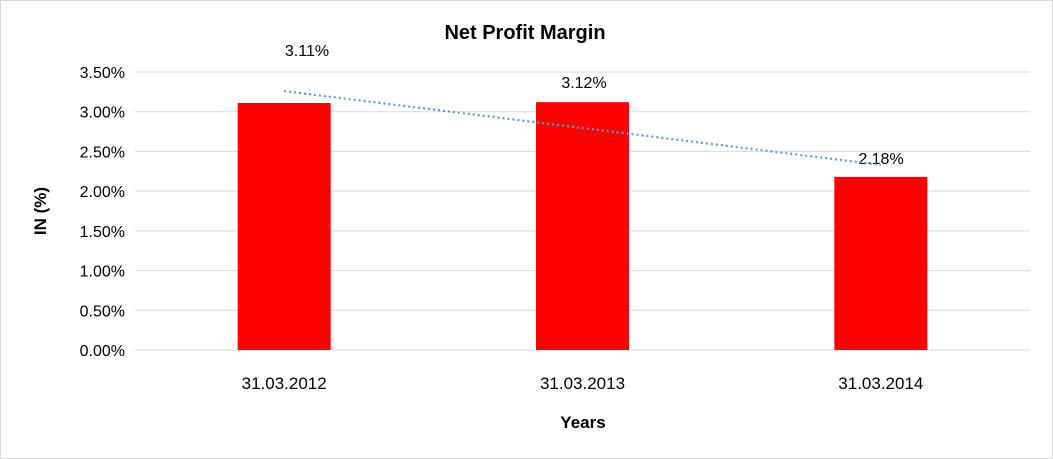 This screenshot has width=1053, height=459. Describe the element at coordinates (880, 159) in the screenshot. I see `data-label: 2.18%` at that location.